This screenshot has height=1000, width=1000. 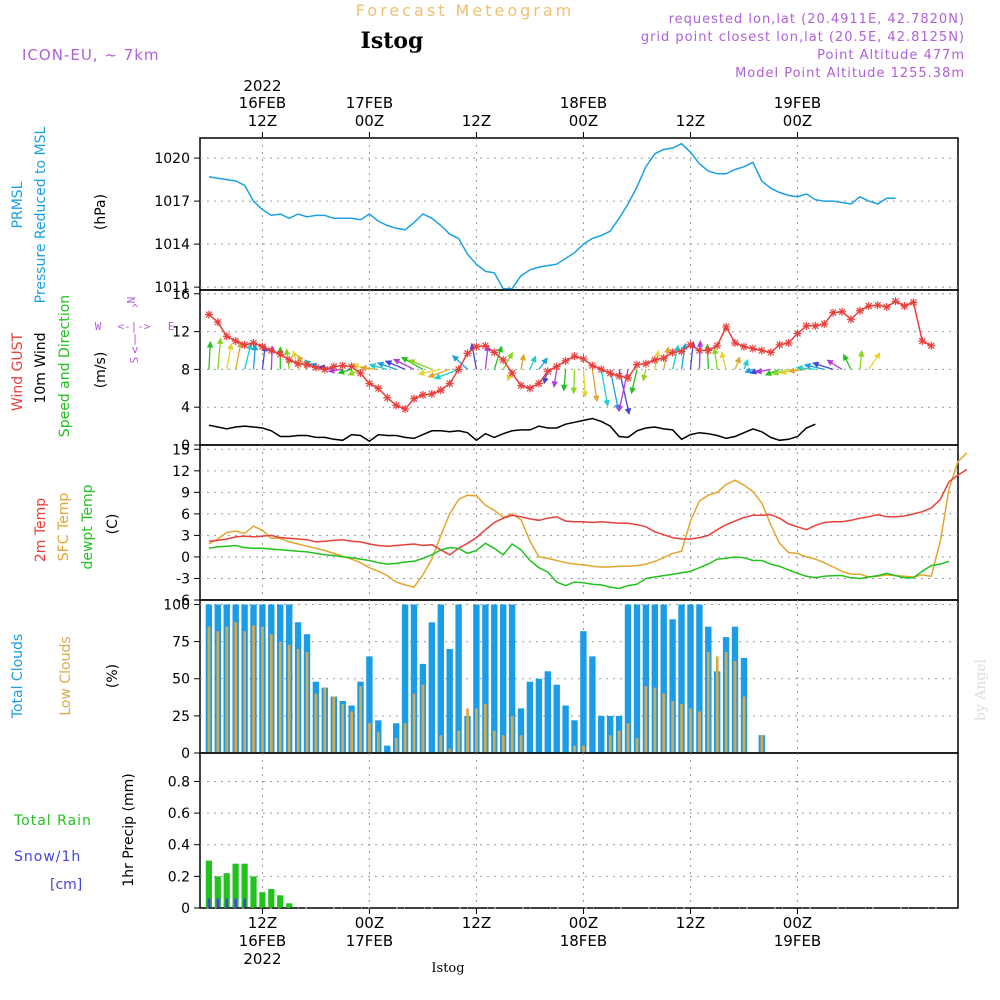 What do you see at coordinates (18, 204) in the screenshot?
I see `pressure-legend-prmsl: PRMSL` at bounding box center [18, 204].